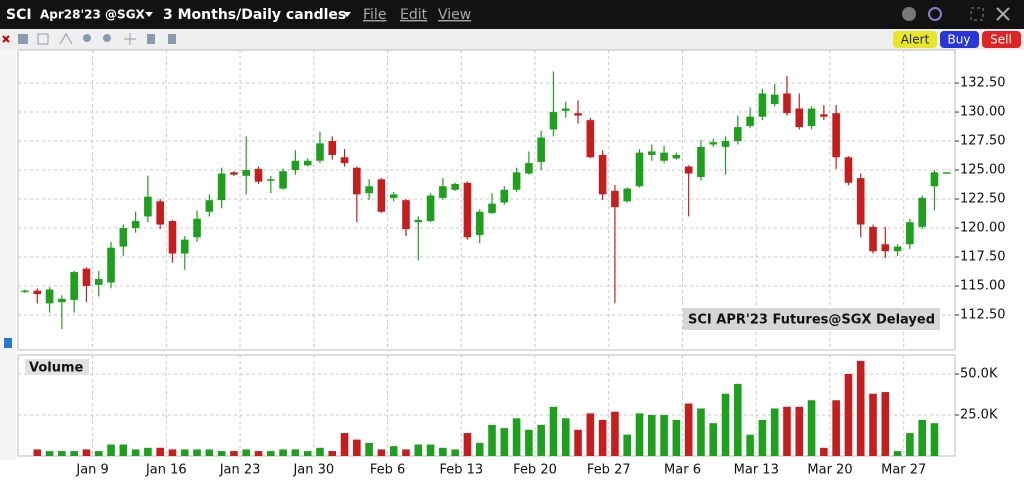 The width and height of the screenshot is (1024, 487). I want to click on buy-button, so click(959, 39).